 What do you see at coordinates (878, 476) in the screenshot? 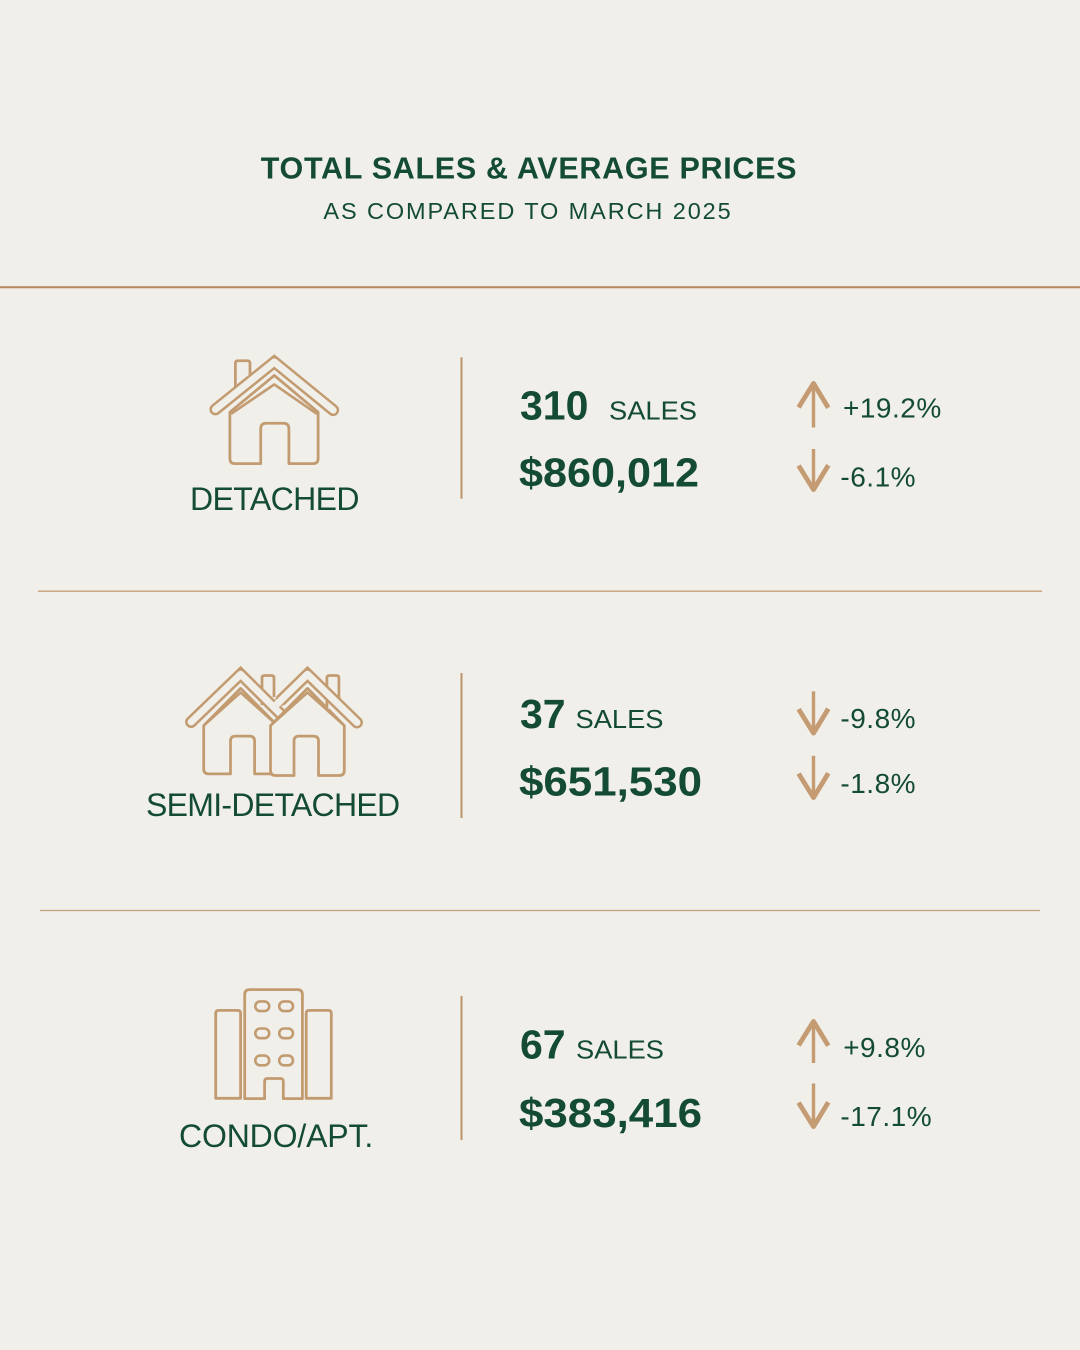
I see `svg-text: -6.1%` at bounding box center [878, 476].